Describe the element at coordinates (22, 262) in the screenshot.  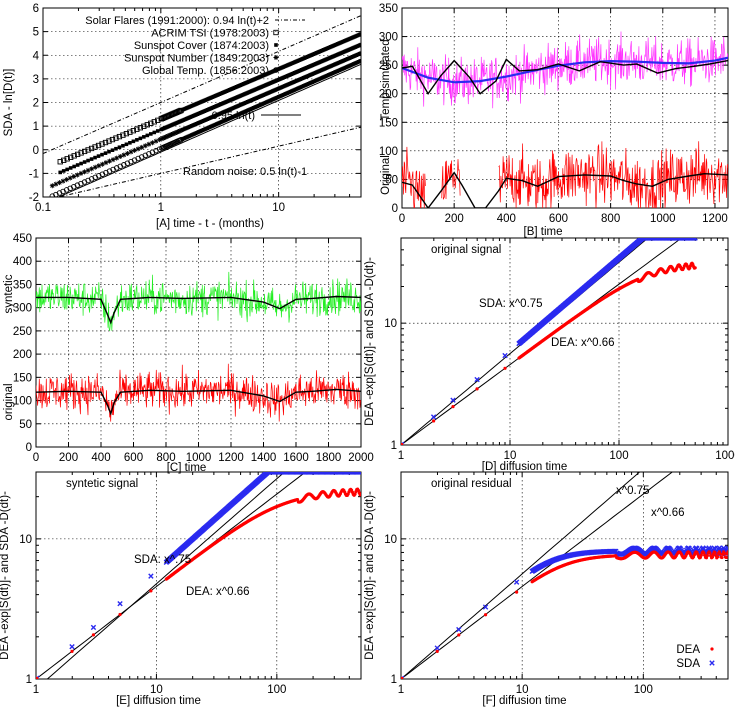
I see `y-tick-label: 400` at that location.